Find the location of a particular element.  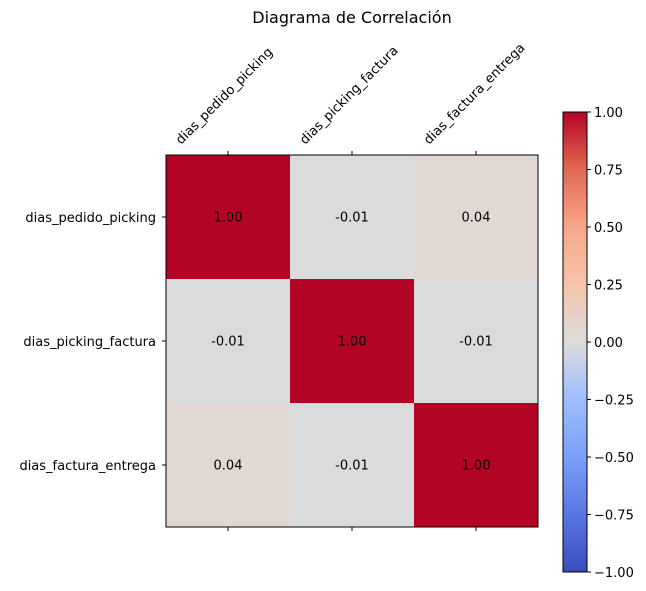

colorbar-tick-label: −1.00 is located at coordinates (614, 573).